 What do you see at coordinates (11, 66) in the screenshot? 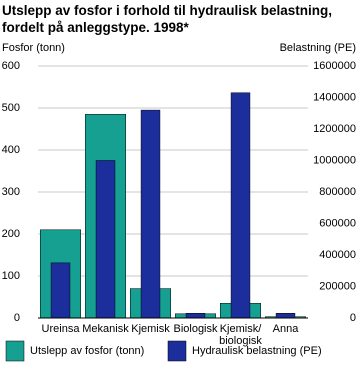
I see `y-tick-label: 600` at bounding box center [11, 66].